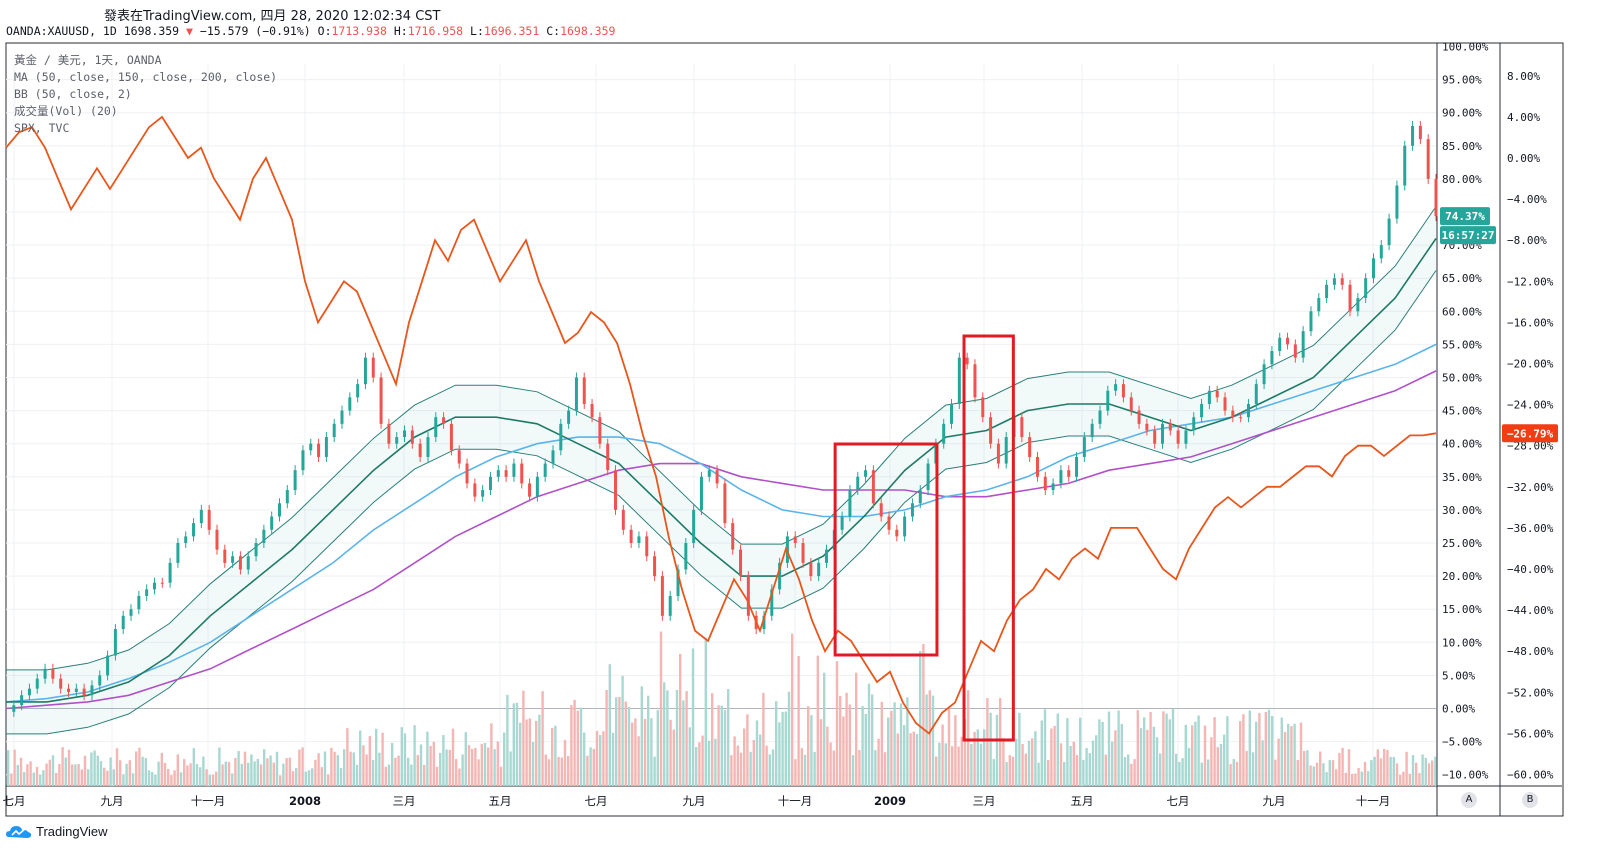 The height and width of the screenshot is (868, 1599). Describe the element at coordinates (57, 831) in the screenshot. I see `tradingview-logo: TradingView` at that location.